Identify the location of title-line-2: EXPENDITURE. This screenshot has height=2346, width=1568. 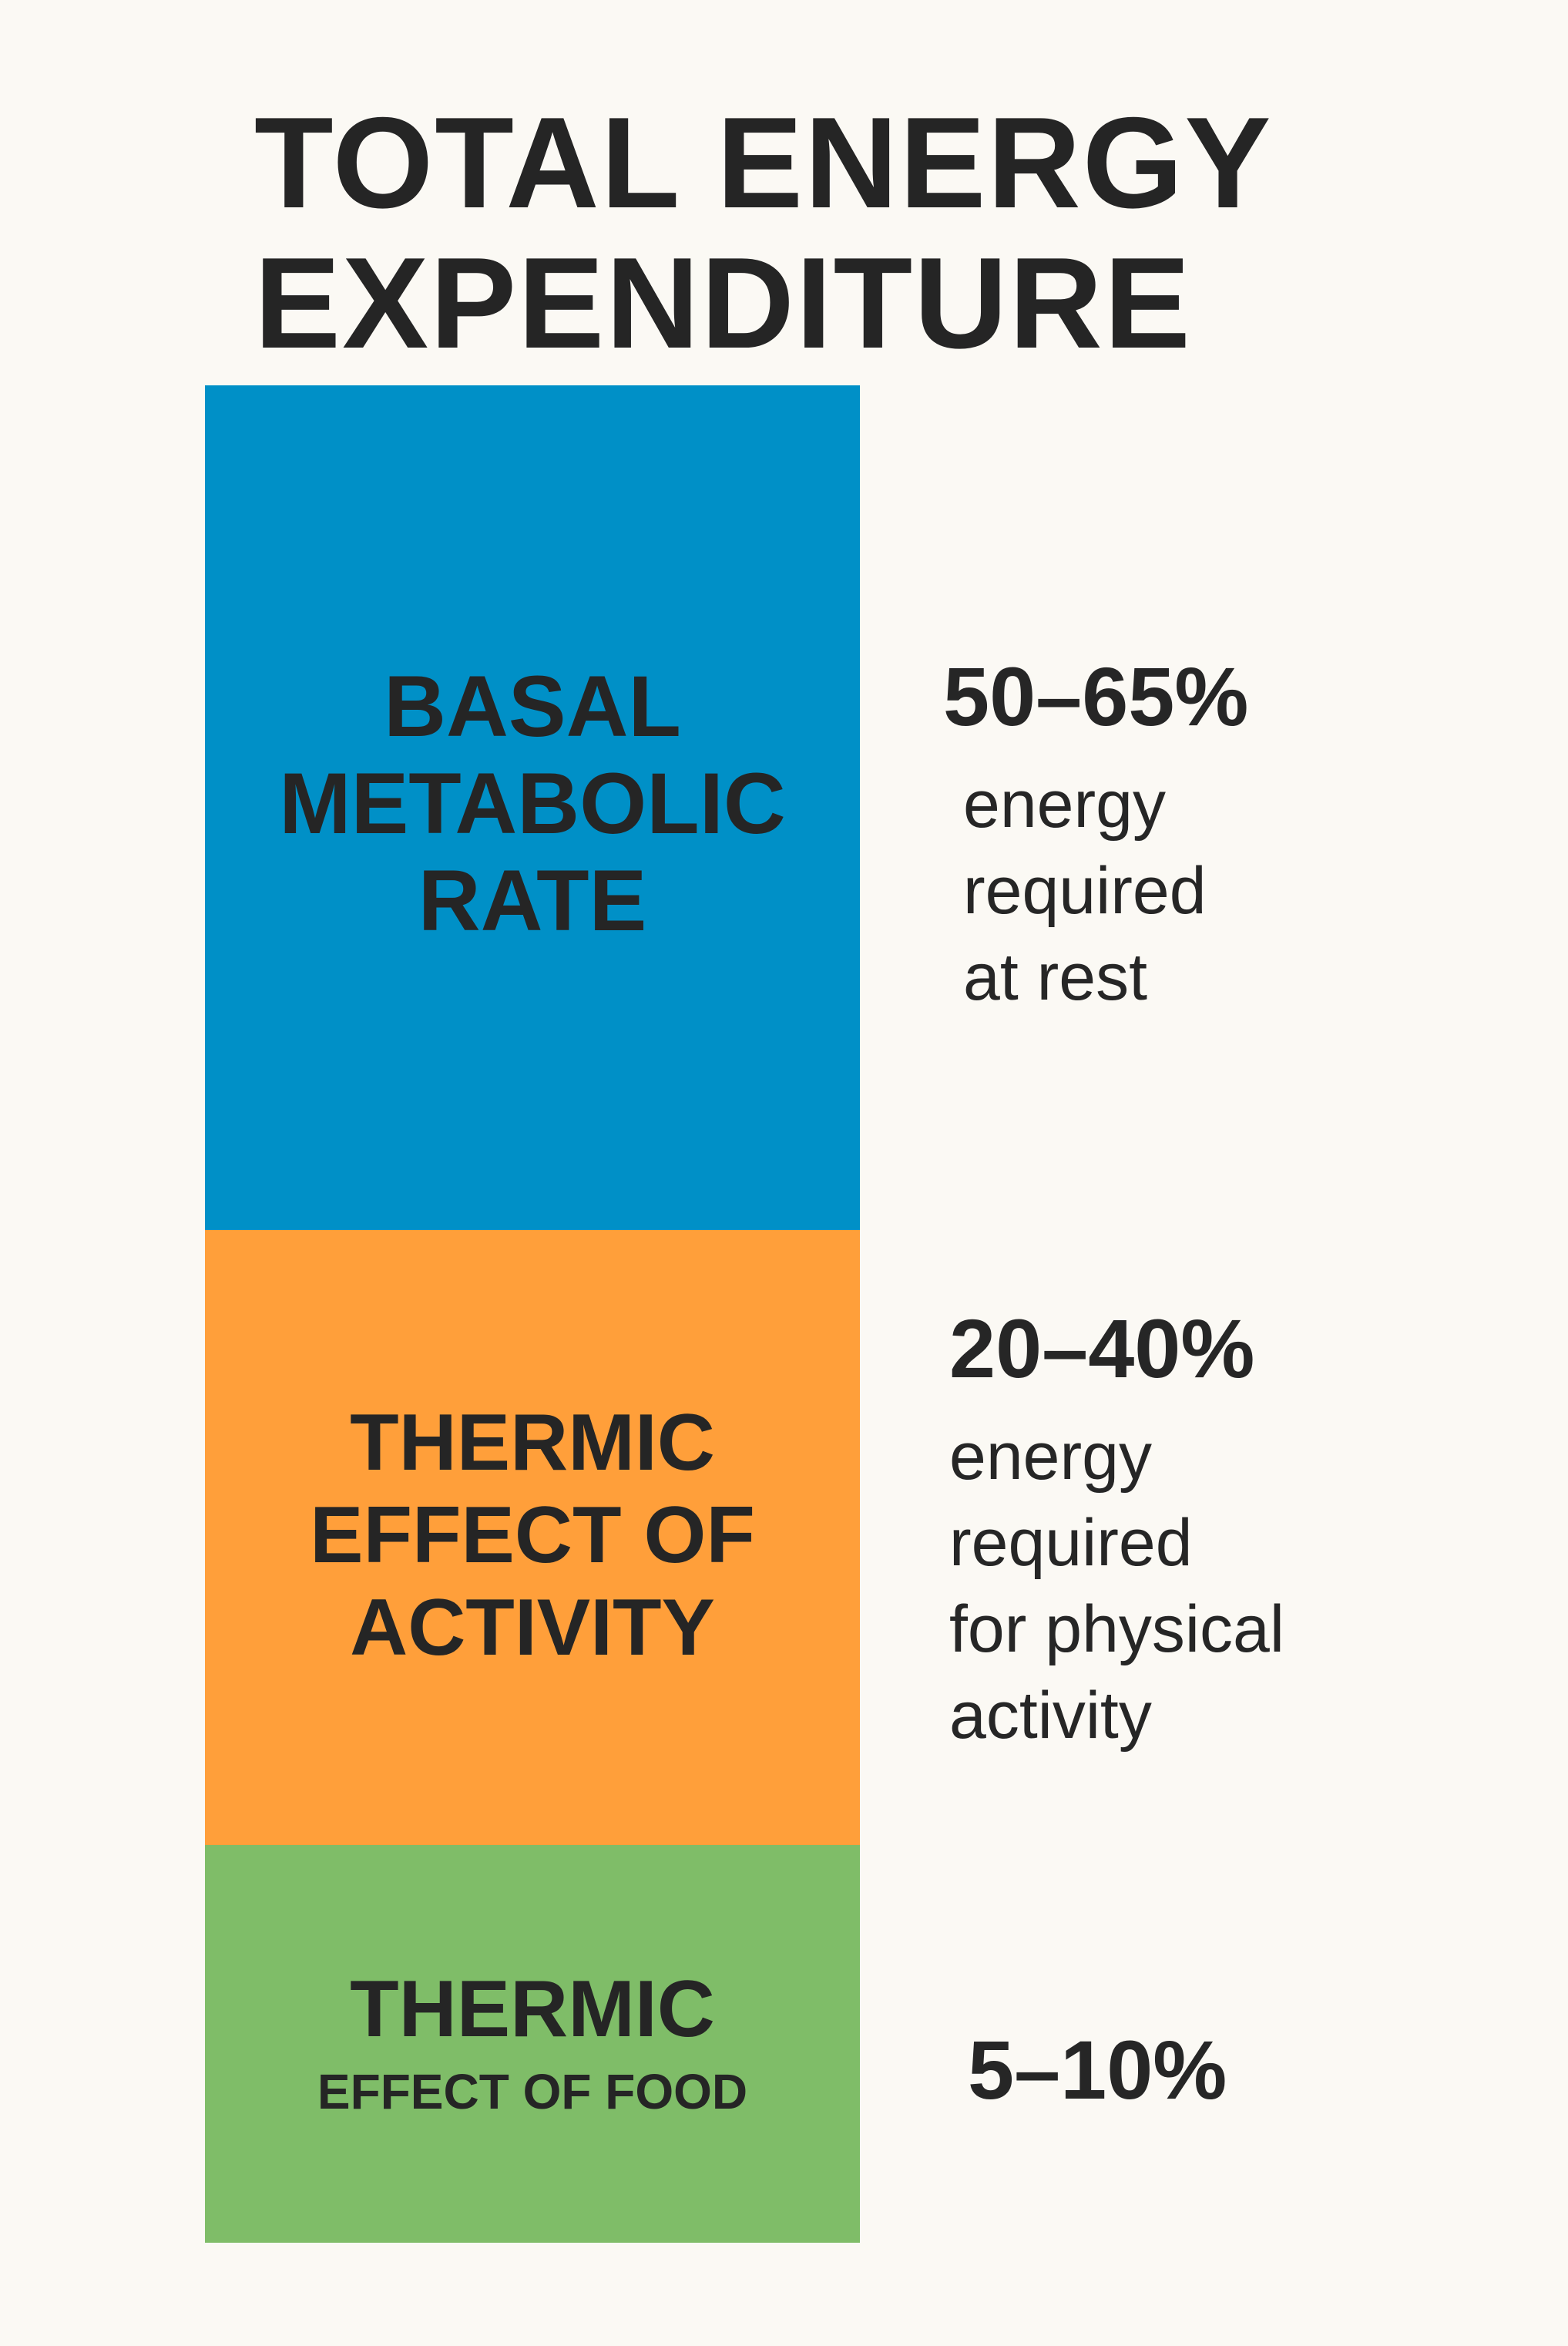
(723, 302).